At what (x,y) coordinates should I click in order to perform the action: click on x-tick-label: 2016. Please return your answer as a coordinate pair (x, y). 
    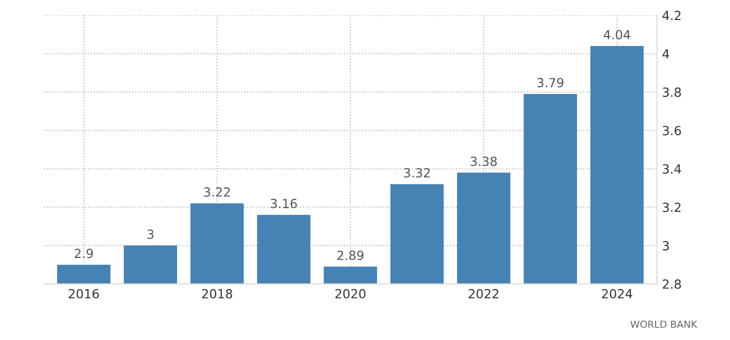
    Looking at the image, I should click on (83, 293).